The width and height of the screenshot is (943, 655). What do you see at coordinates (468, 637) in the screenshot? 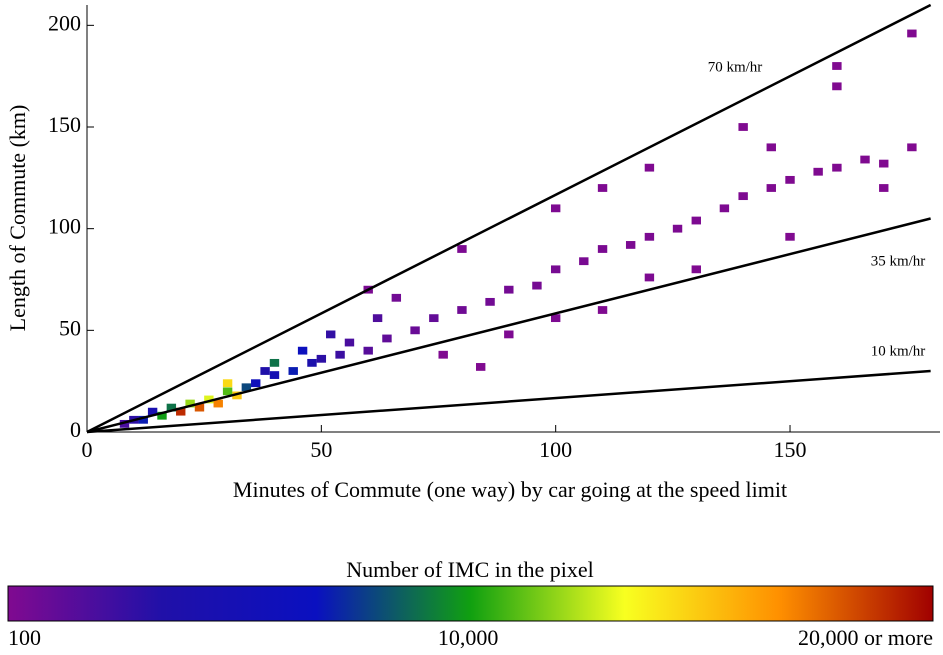
I see `colorbar-tick-label: 10,000` at bounding box center [468, 637].